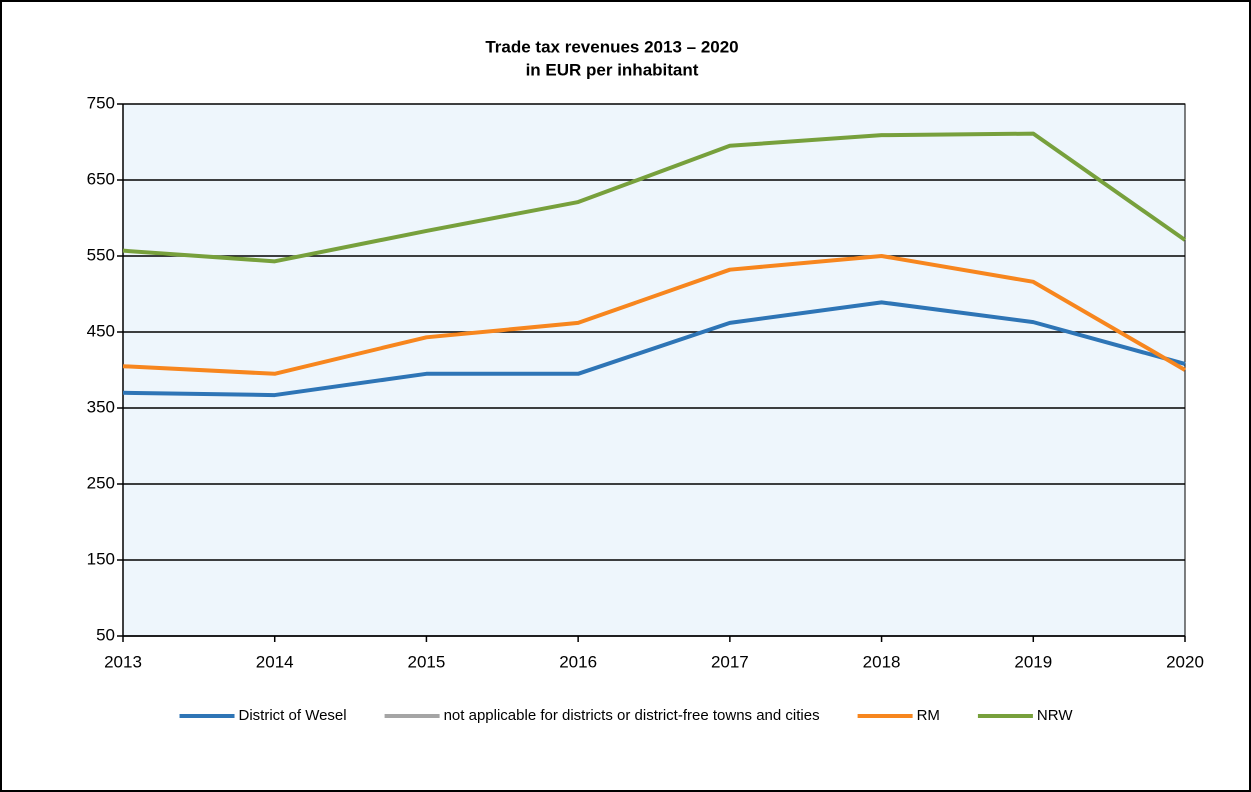  Describe the element at coordinates (101, 406) in the screenshot. I see `y-tick-label: 350` at that location.